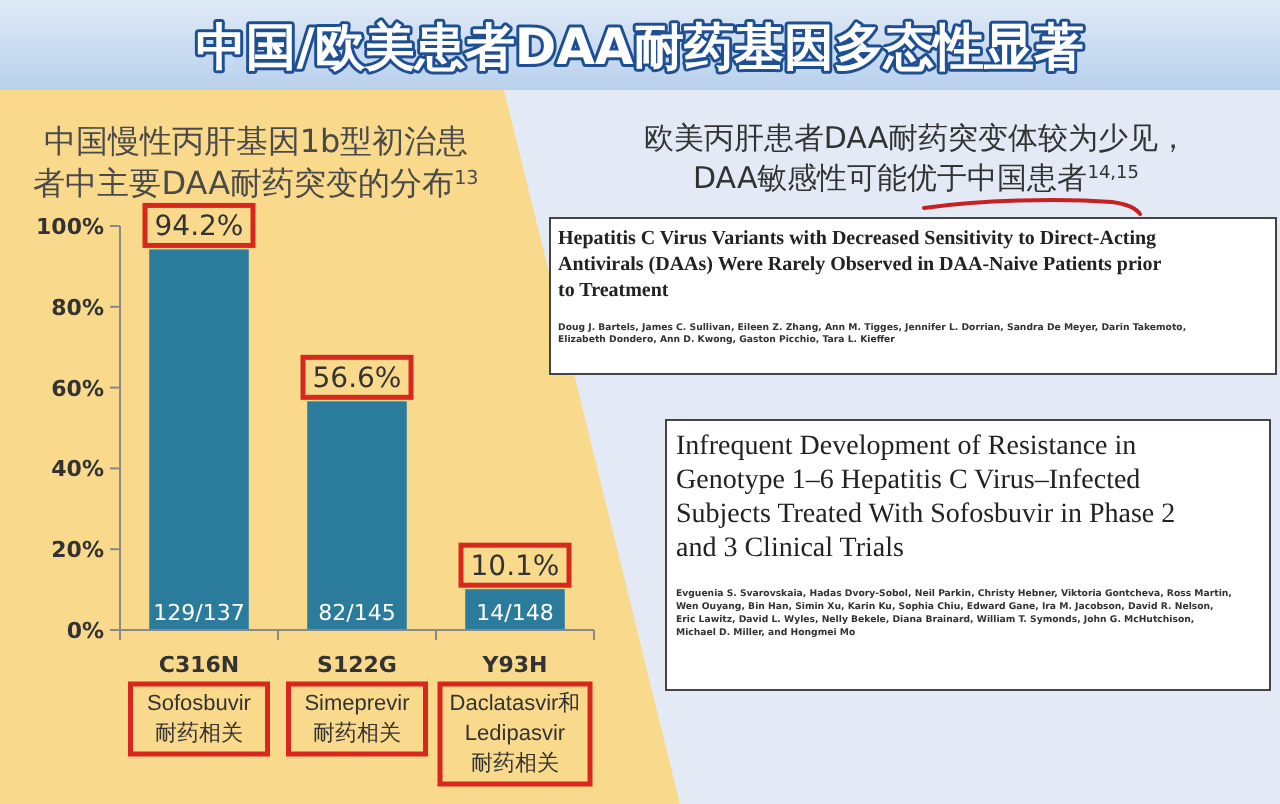 This screenshot has width=1280, height=804. Describe the element at coordinates (514, 665) in the screenshot. I see `x-tick-label: Y93H` at that location.